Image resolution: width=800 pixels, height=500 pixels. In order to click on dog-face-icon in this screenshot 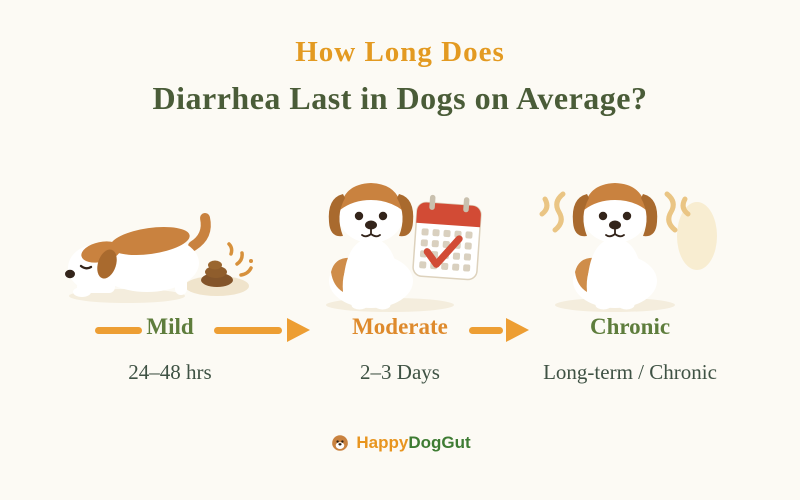, I will do `click(340, 443)`.